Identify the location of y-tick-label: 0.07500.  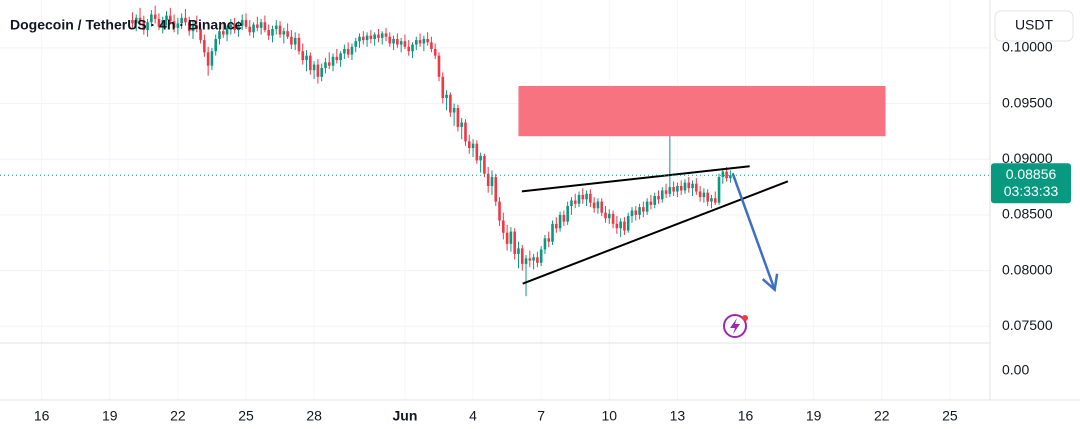
(1027, 325).